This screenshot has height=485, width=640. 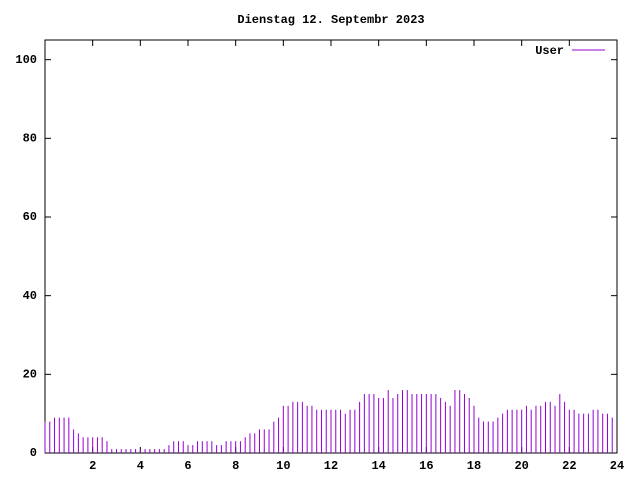 I want to click on x-tick-label: 22, so click(x=569, y=466).